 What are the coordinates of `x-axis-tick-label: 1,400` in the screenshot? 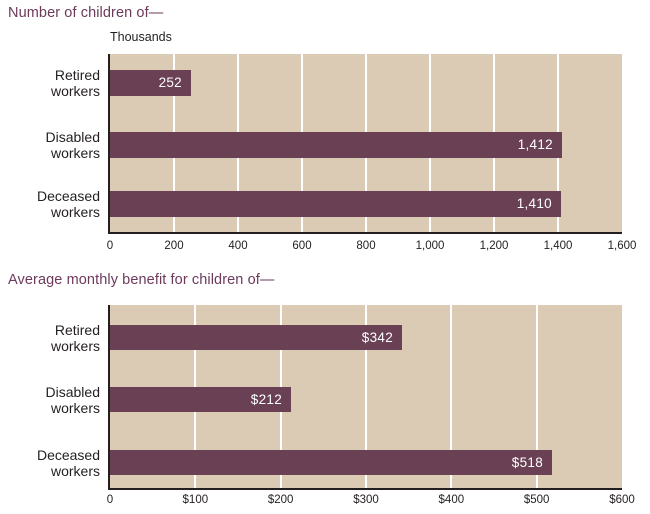 It's located at (558, 246).